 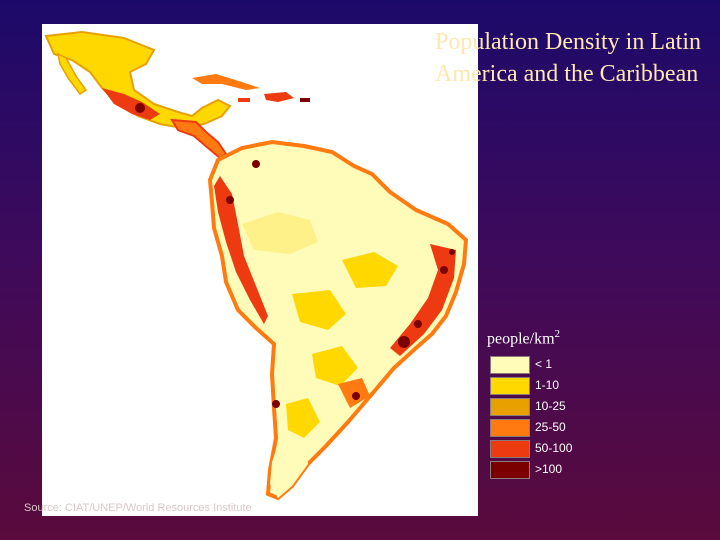 I want to click on legend-label: 50-100, so click(x=554, y=448).